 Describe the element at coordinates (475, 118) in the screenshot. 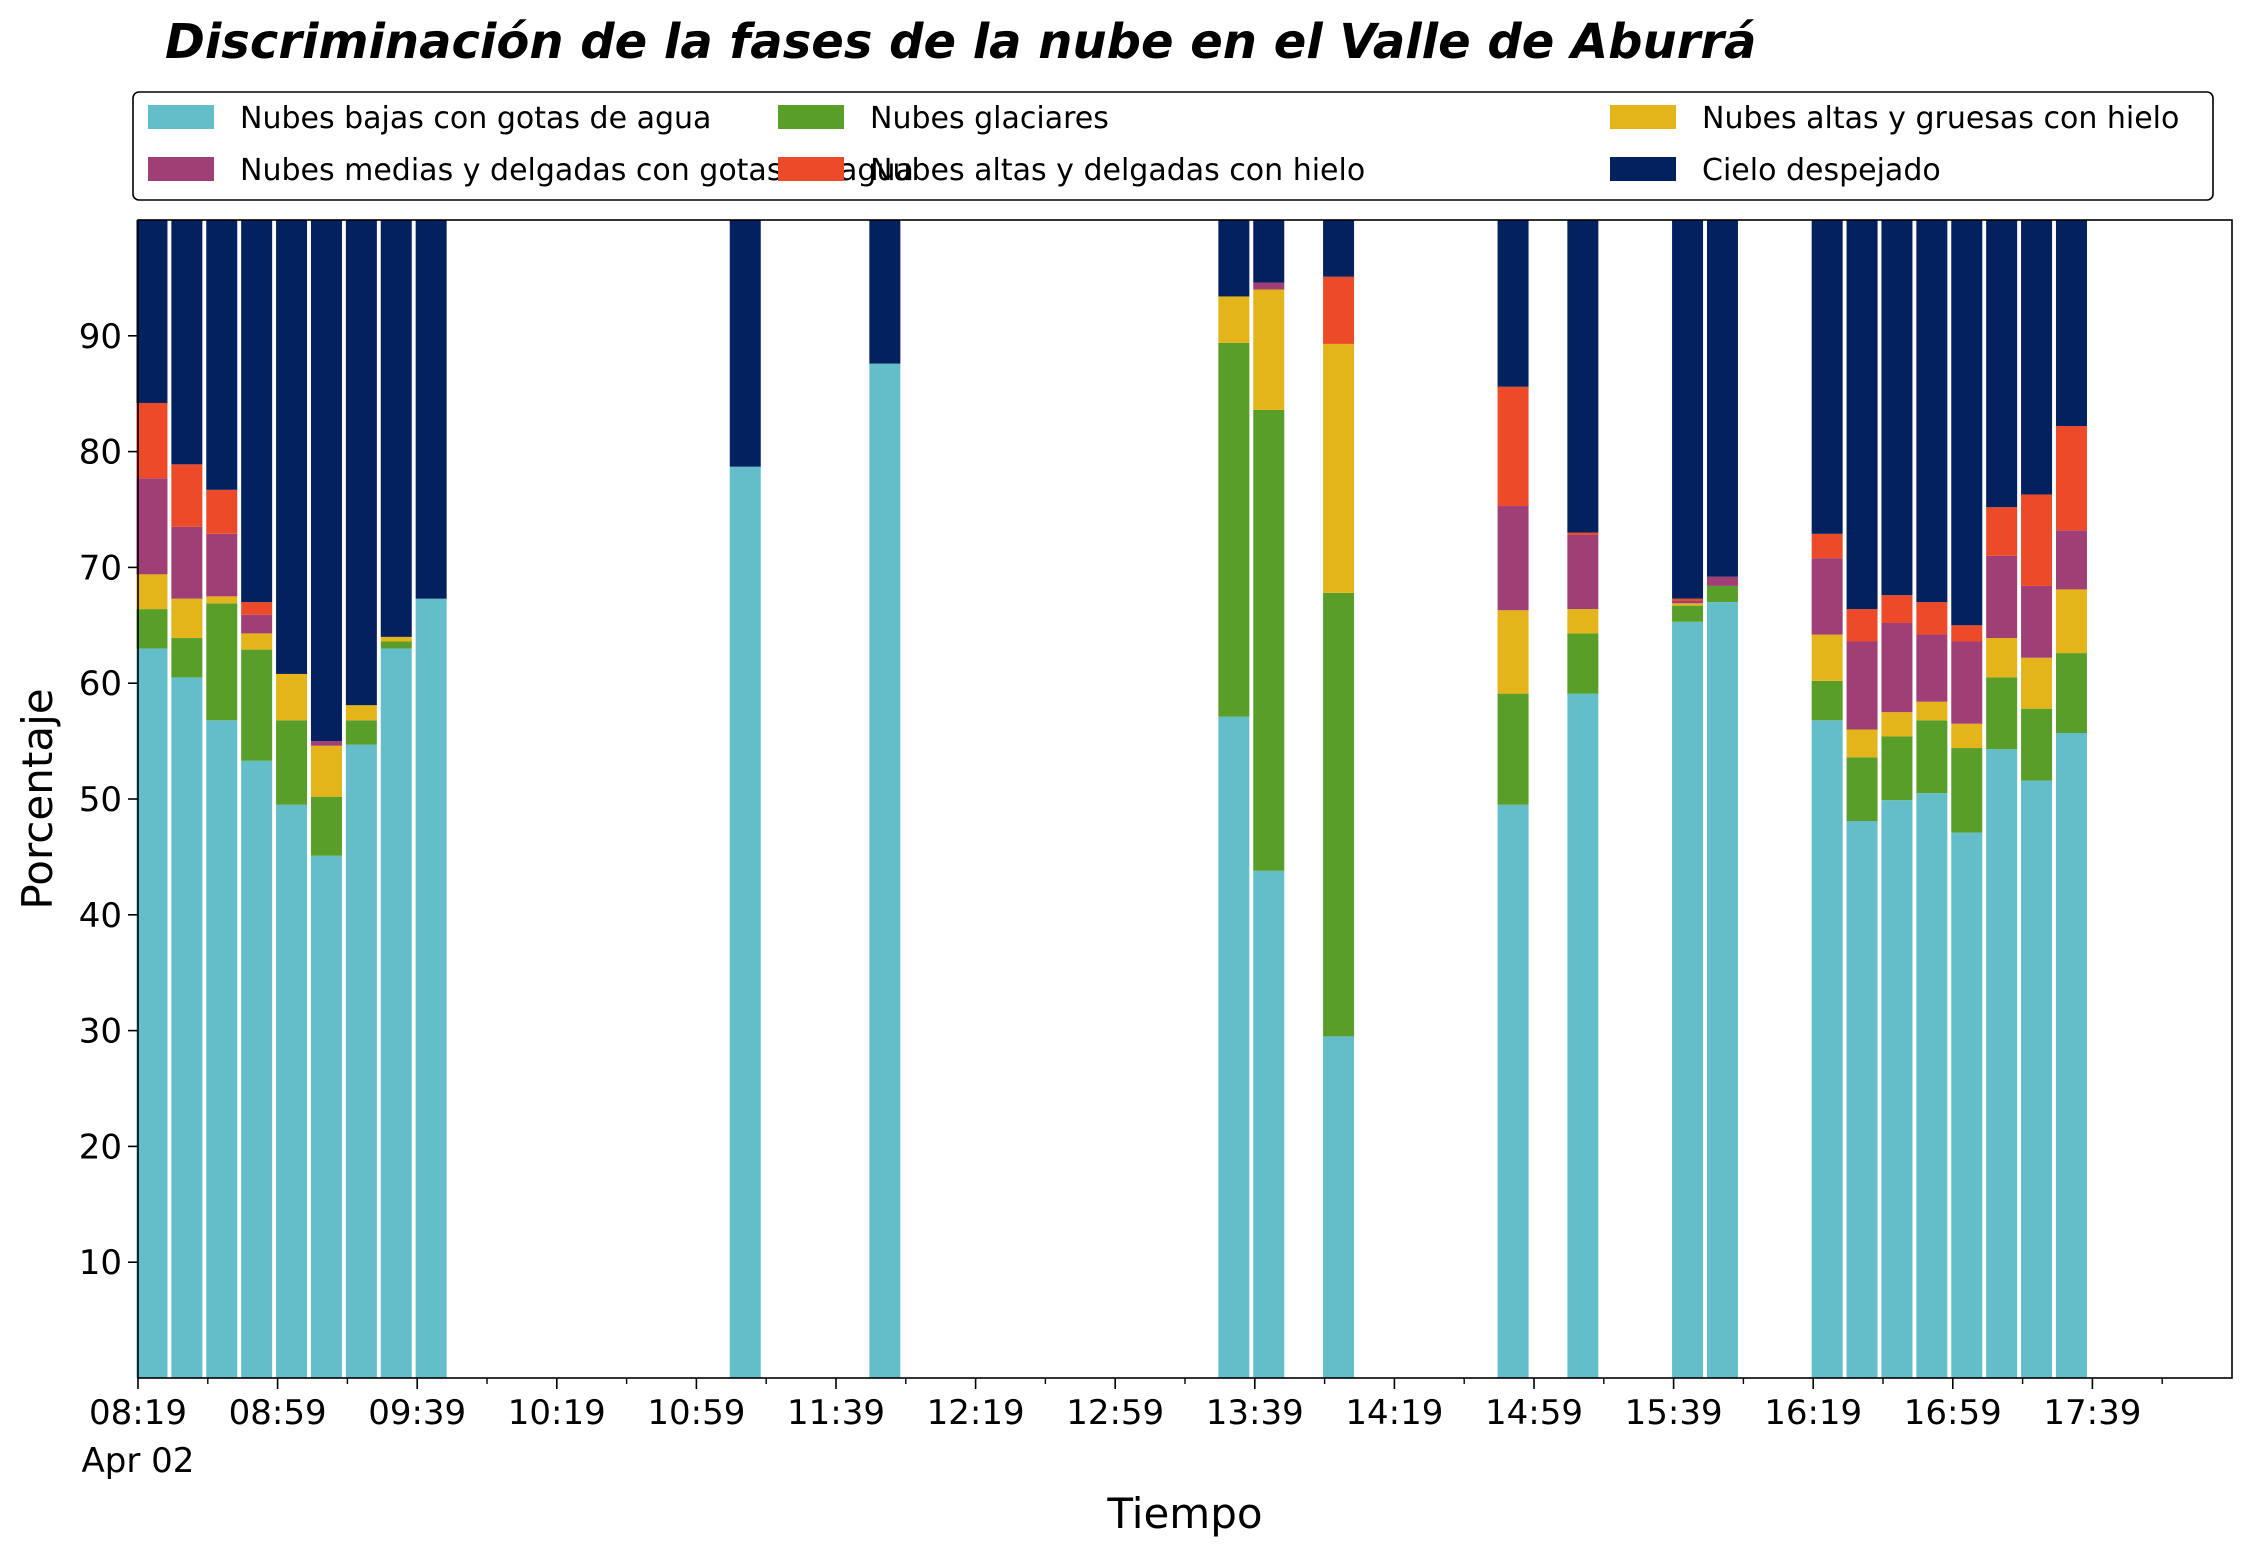

I see `legend-label-0: Nubes bajas con gotas de agua` at that location.